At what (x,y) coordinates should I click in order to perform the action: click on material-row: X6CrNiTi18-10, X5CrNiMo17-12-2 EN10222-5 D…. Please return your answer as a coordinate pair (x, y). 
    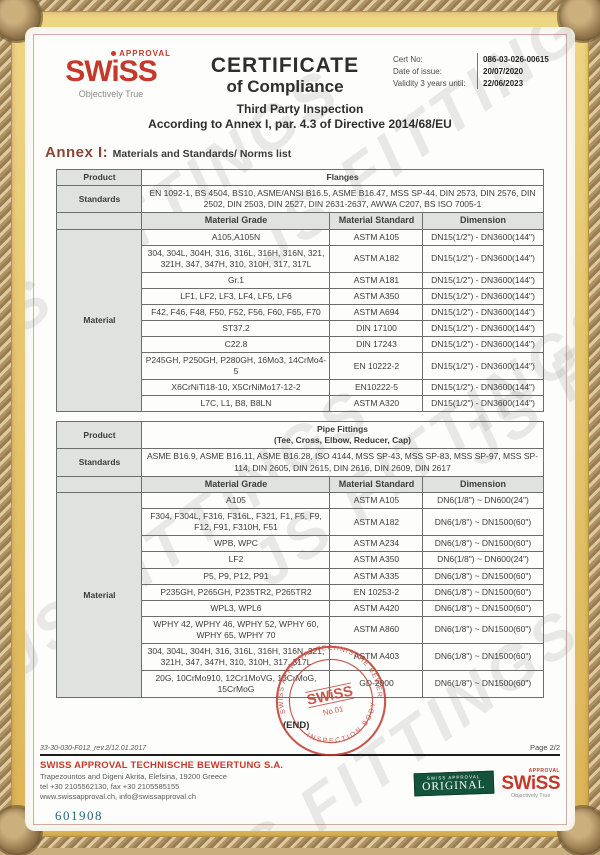
    Looking at the image, I should click on (300, 388).